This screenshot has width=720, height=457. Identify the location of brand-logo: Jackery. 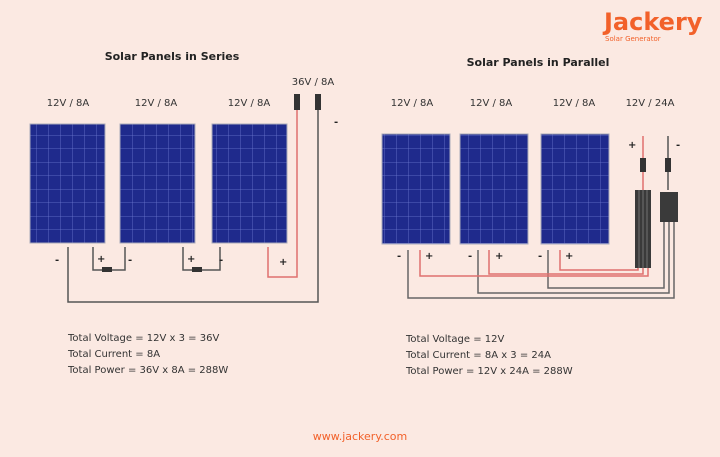
(652, 22).